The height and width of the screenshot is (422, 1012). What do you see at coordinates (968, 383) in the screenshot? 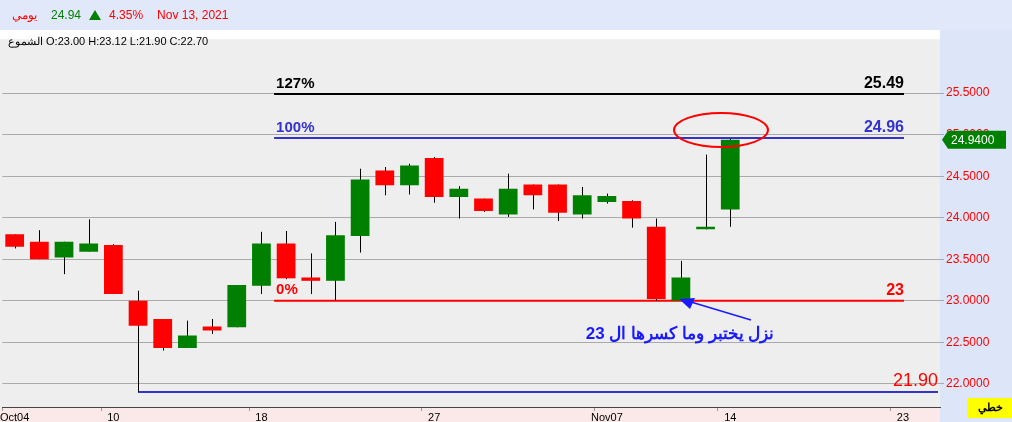
I see `y-tick-label: 22.0000` at bounding box center [968, 383].